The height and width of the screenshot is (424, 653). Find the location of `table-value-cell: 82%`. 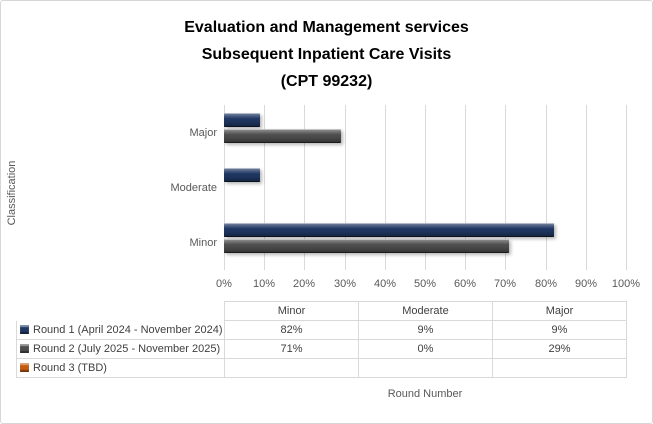

table-value-cell: 82% is located at coordinates (291, 330).